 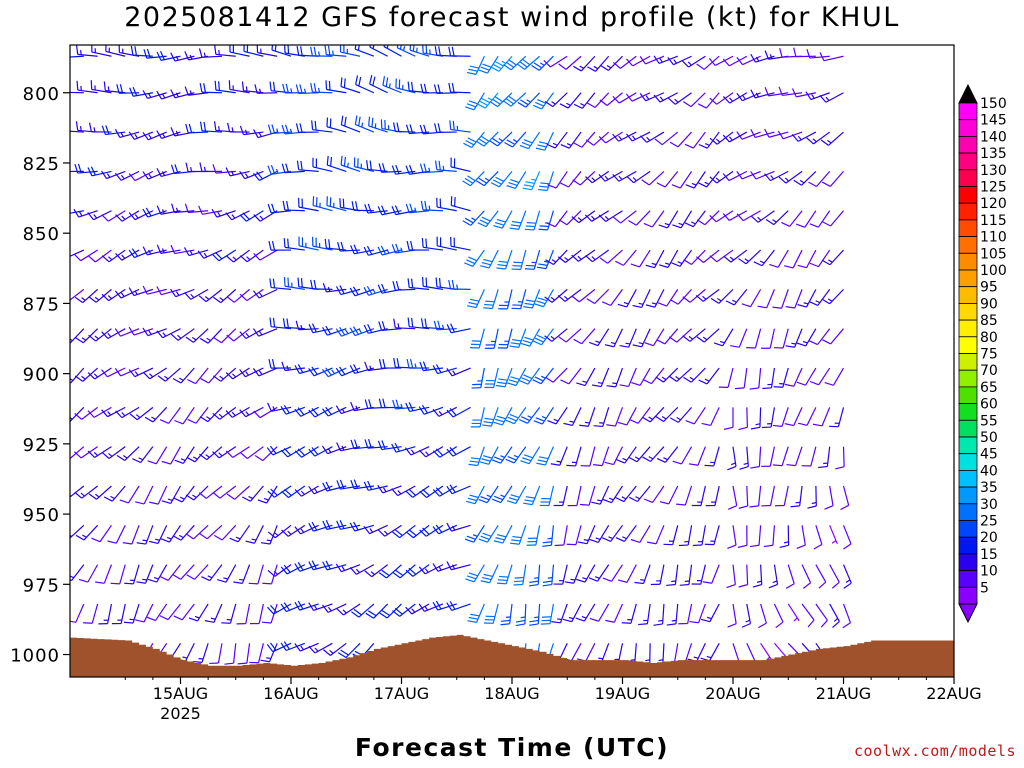 What do you see at coordinates (989, 421) in the screenshot?
I see `colorbar-label: 55` at bounding box center [989, 421].